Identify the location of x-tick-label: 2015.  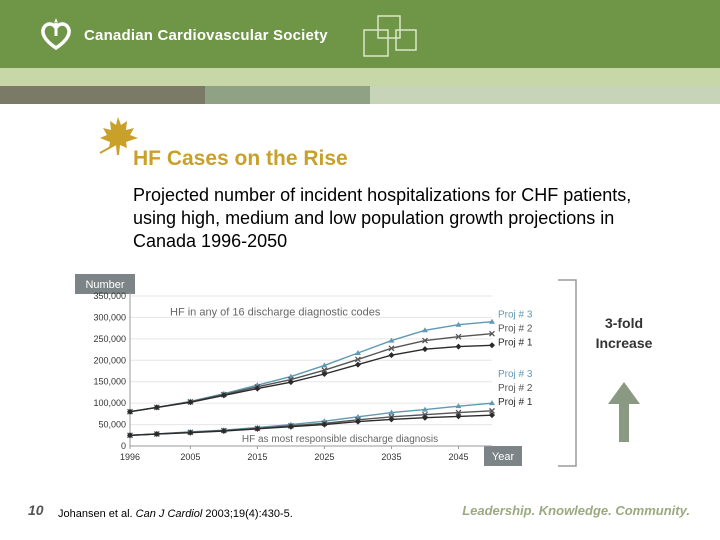
(257, 457).